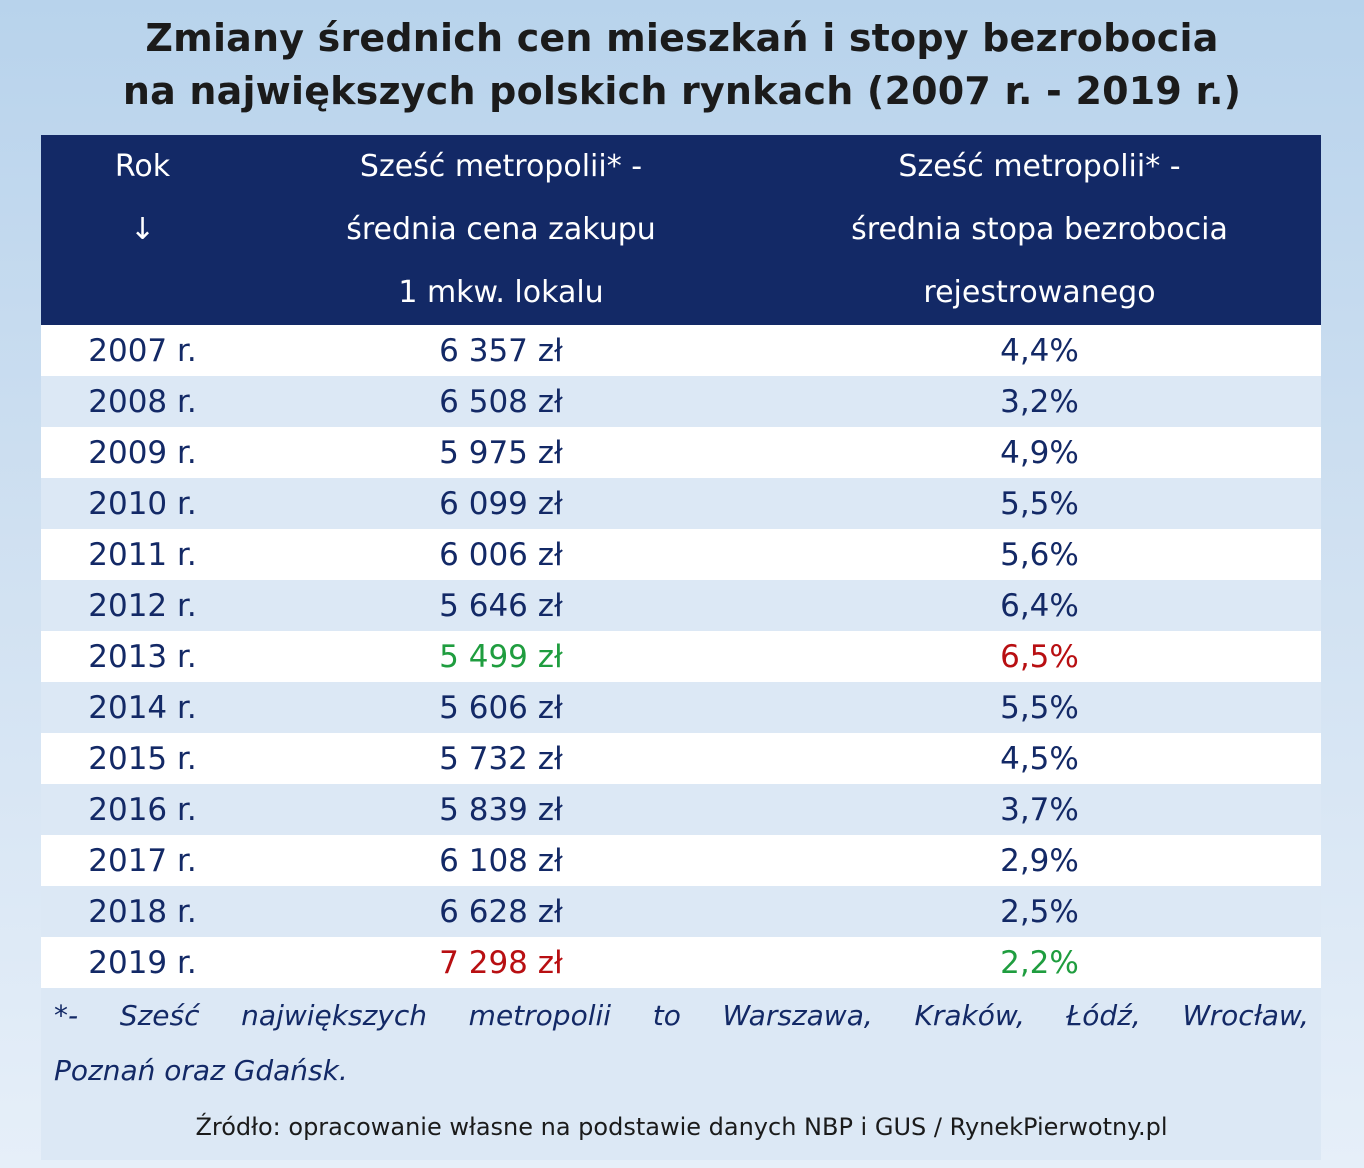 The width and height of the screenshot is (1364, 1168). Describe the element at coordinates (201, 1070) in the screenshot. I see `footnote-line-2: Poznań oraz Gdańsk.` at that location.